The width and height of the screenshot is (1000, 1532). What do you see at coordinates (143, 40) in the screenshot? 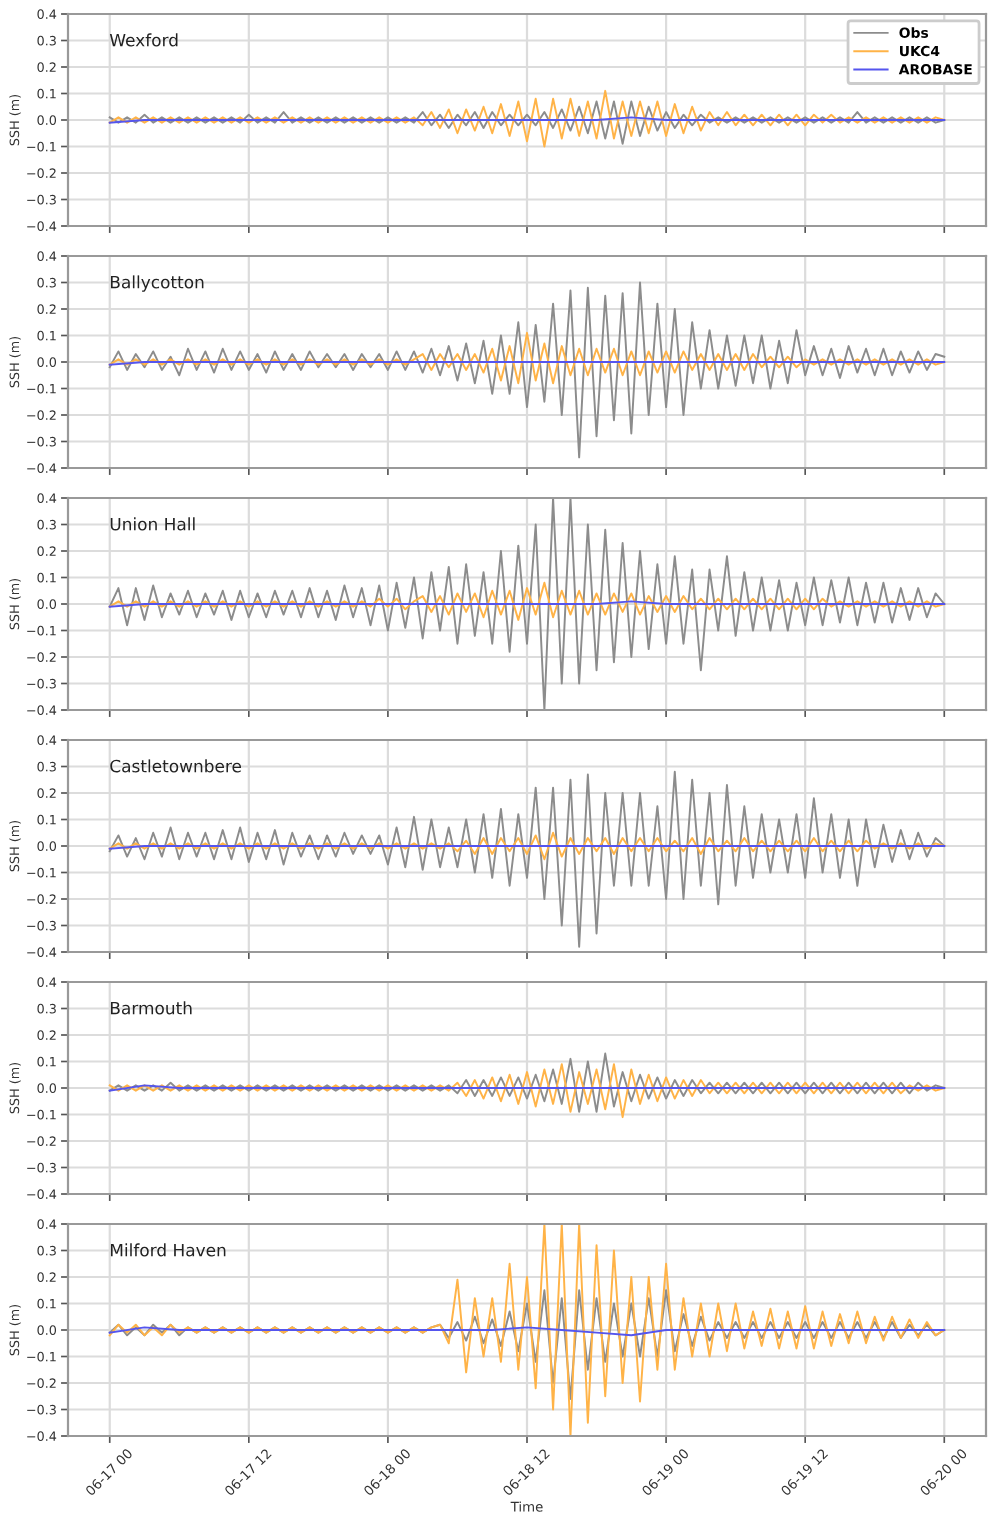
I see `annotation: Wexford` at bounding box center [143, 40].